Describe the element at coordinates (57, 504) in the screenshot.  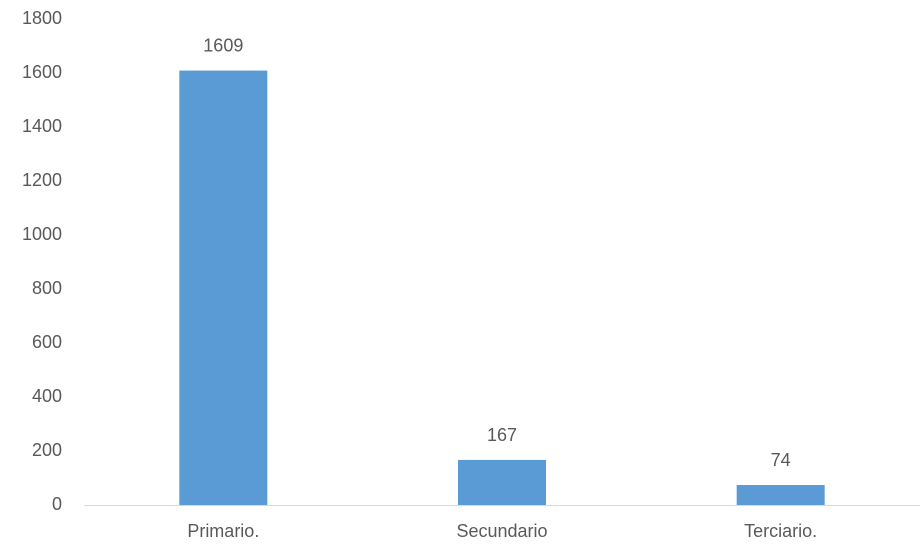
I see `y-tick-label: 0` at that location.